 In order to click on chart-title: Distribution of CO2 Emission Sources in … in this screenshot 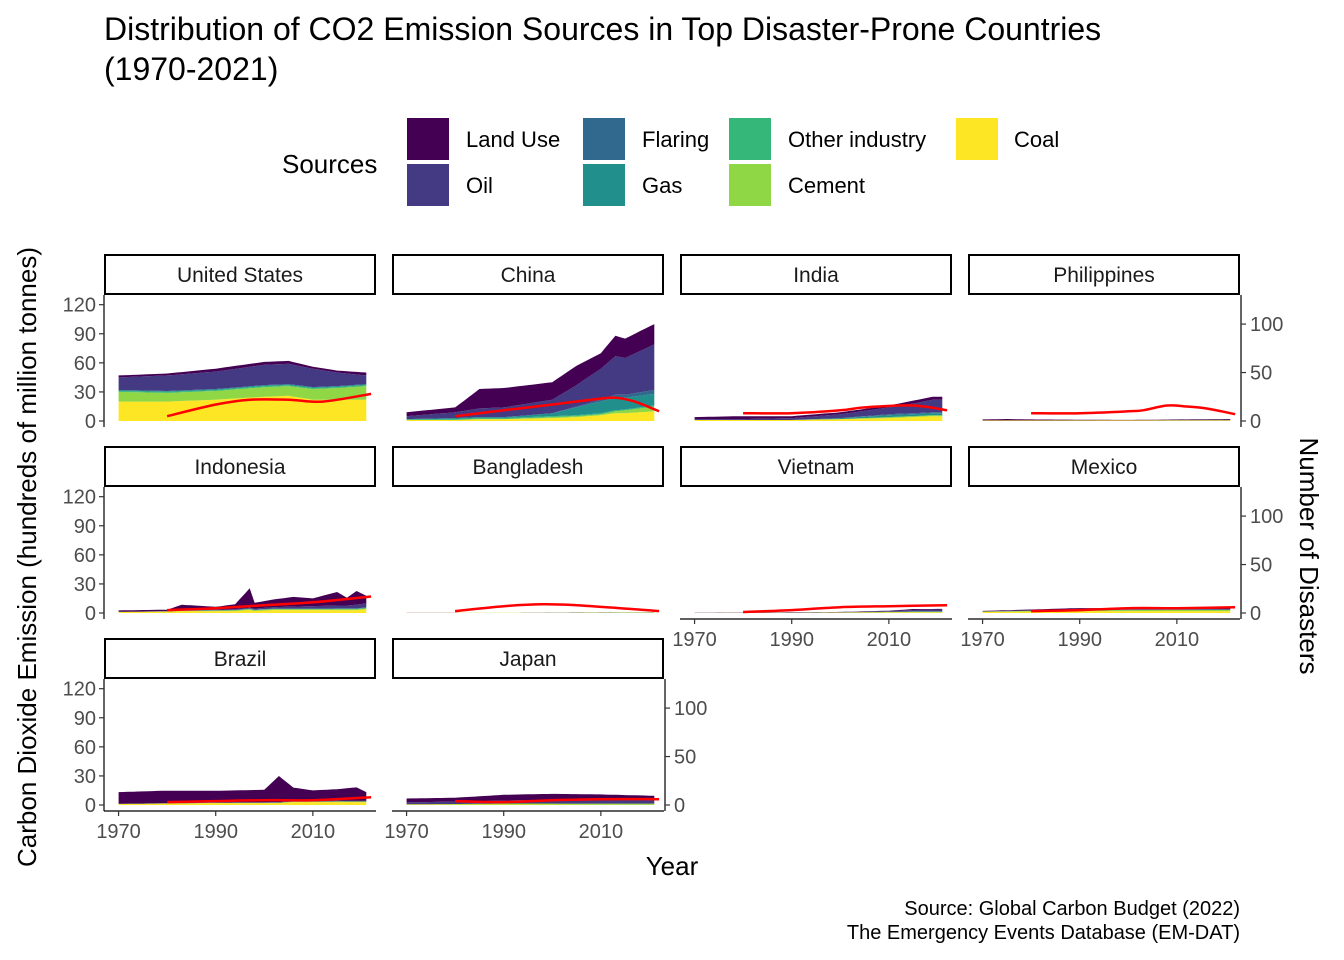, I will do `click(602, 29)`.